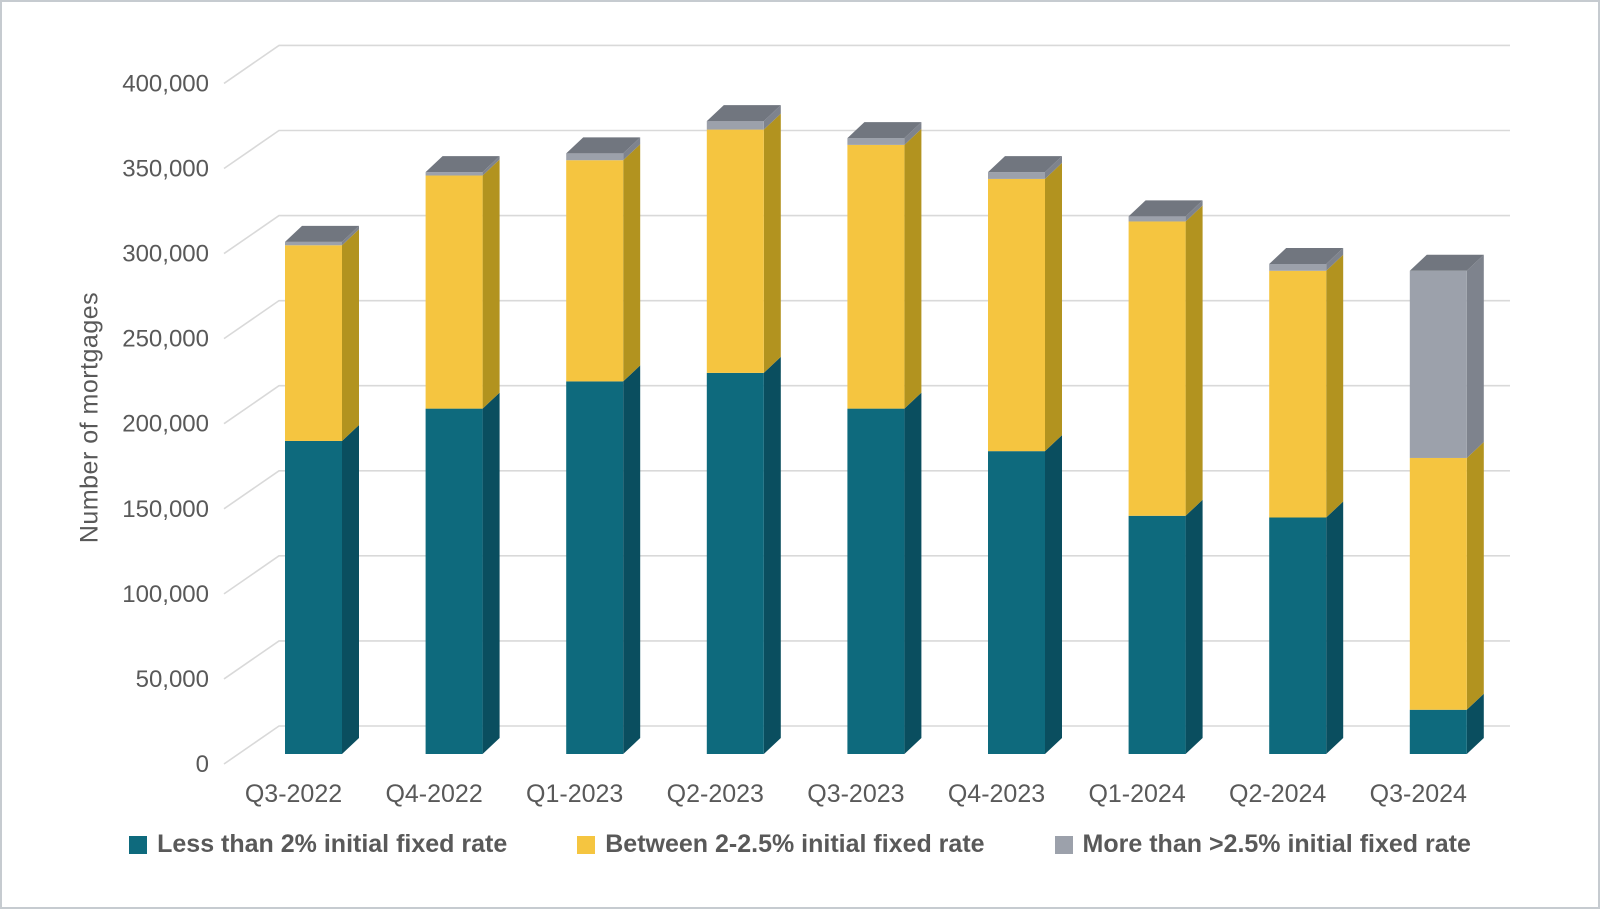 The image size is (1600, 909). Describe the element at coordinates (996, 794) in the screenshot. I see `x-axis-label: Q4-2023` at that location.